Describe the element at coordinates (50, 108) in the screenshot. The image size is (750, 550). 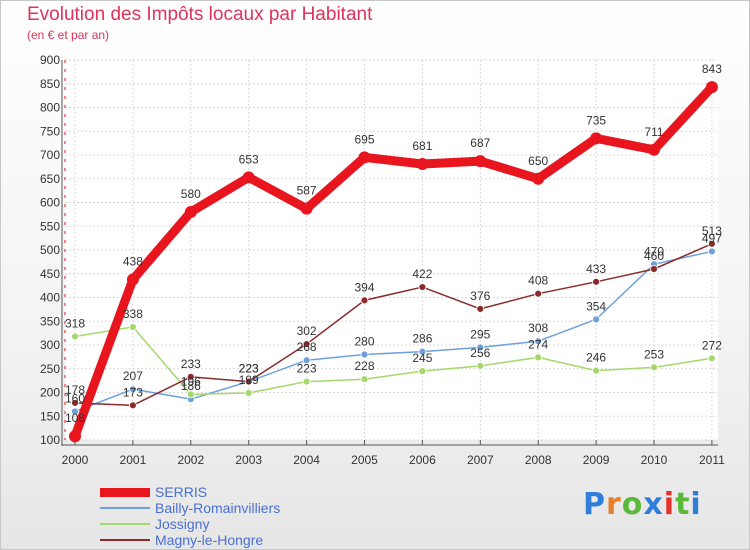
I see `y-tick-label: 800` at that location.